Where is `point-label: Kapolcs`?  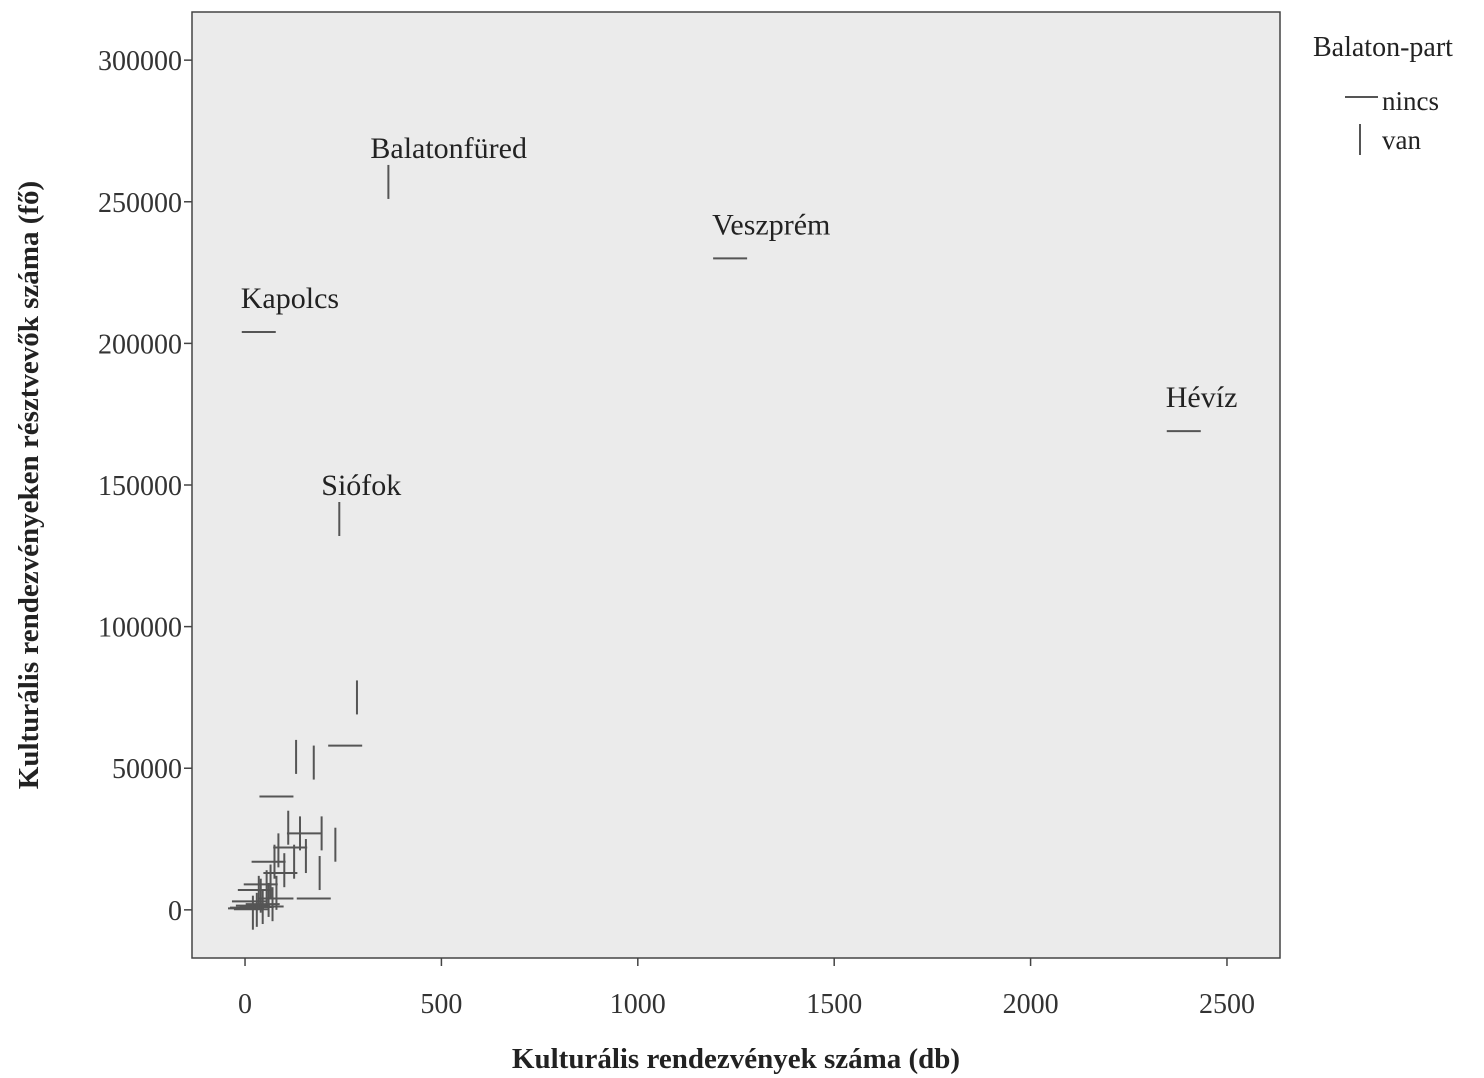 point-label: Kapolcs is located at coordinates (290, 298).